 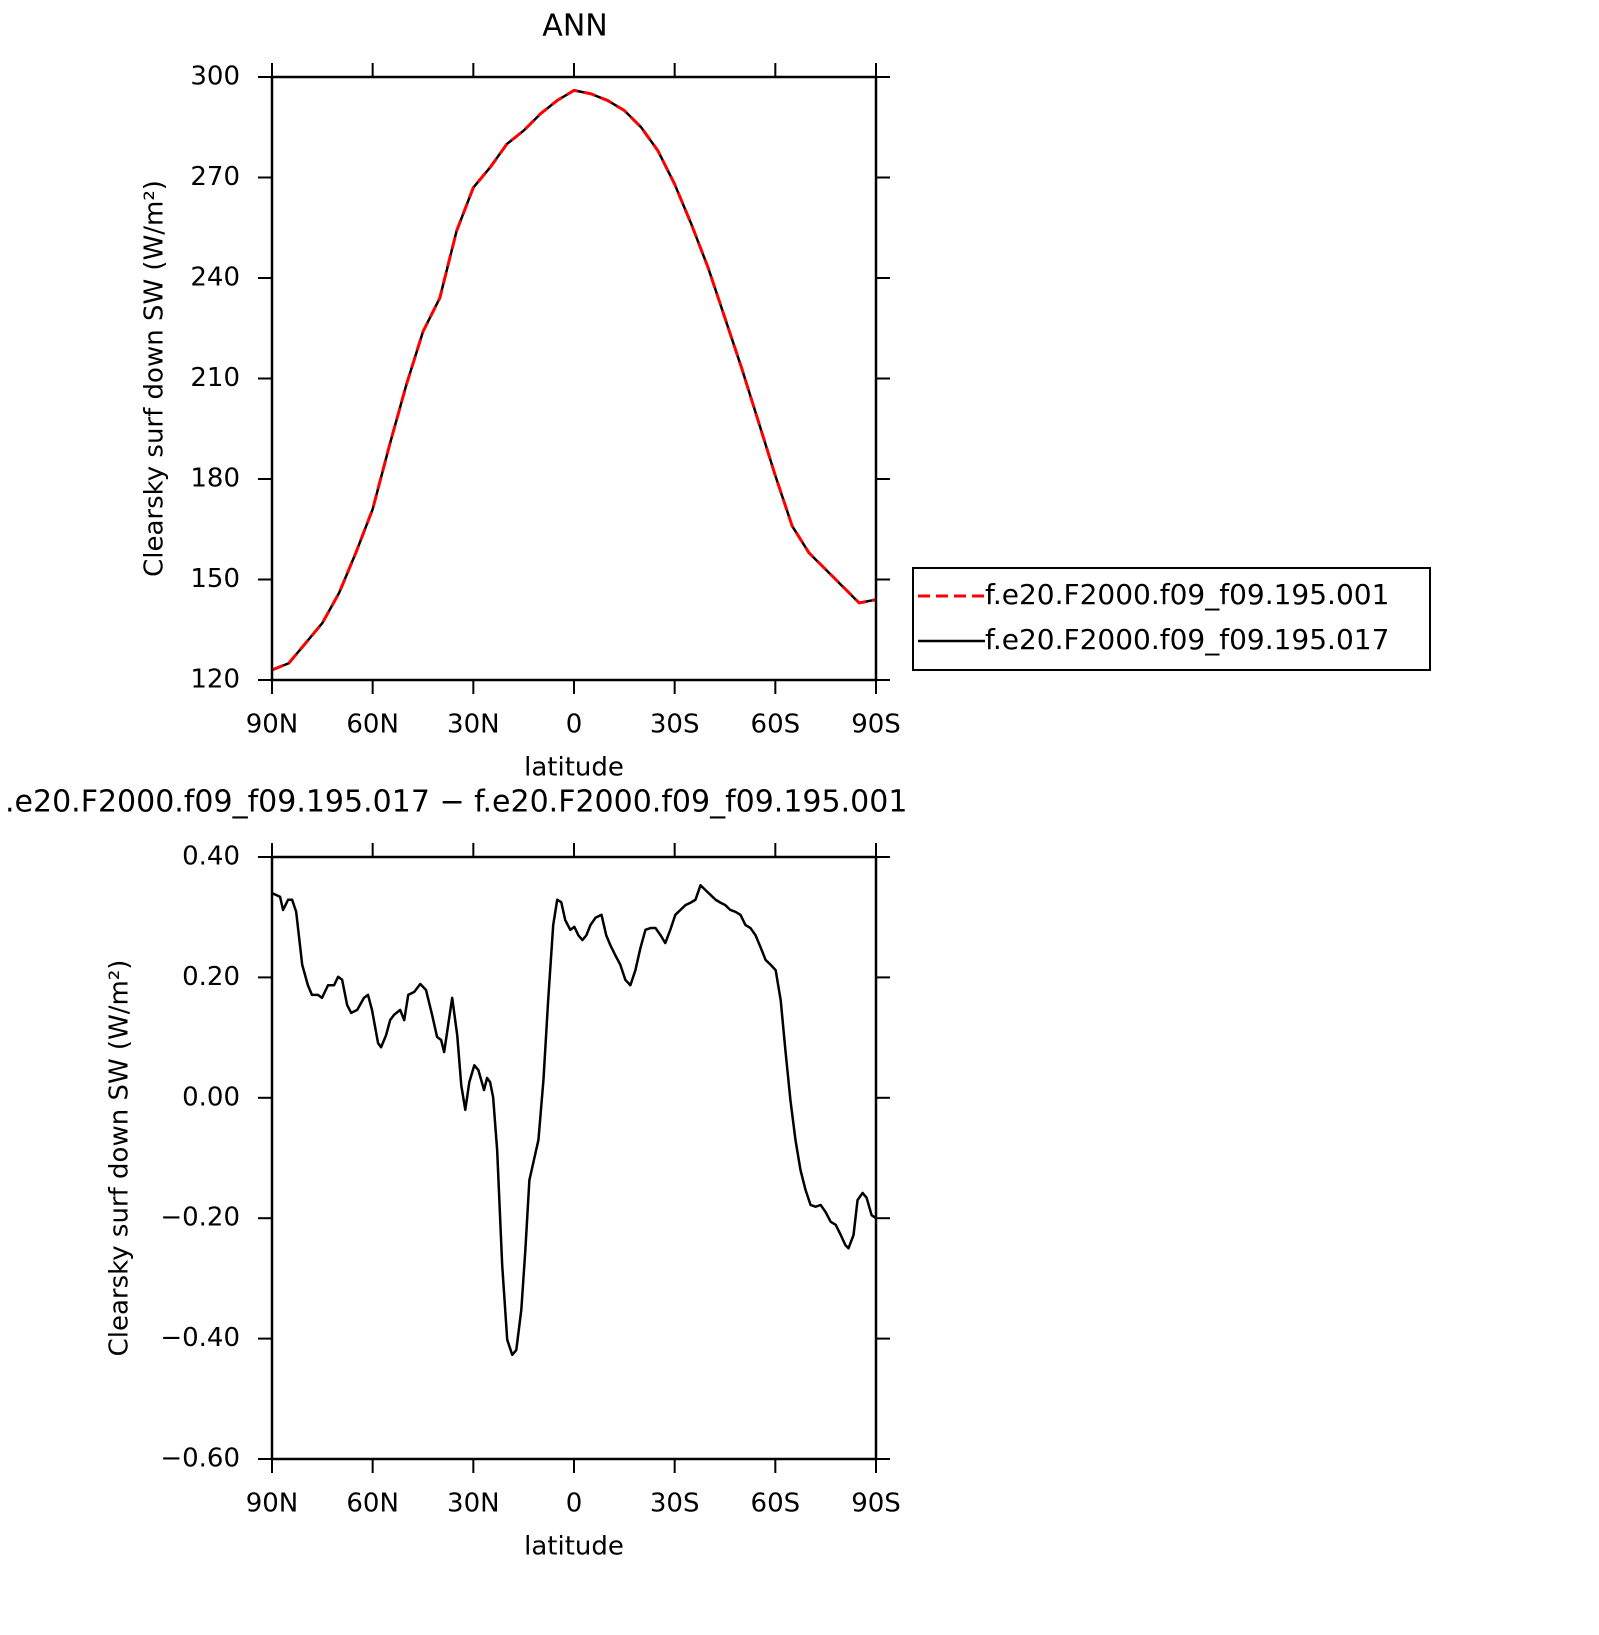 What do you see at coordinates (211, 857) in the screenshot?
I see `y-tick-label: 0.40` at bounding box center [211, 857].